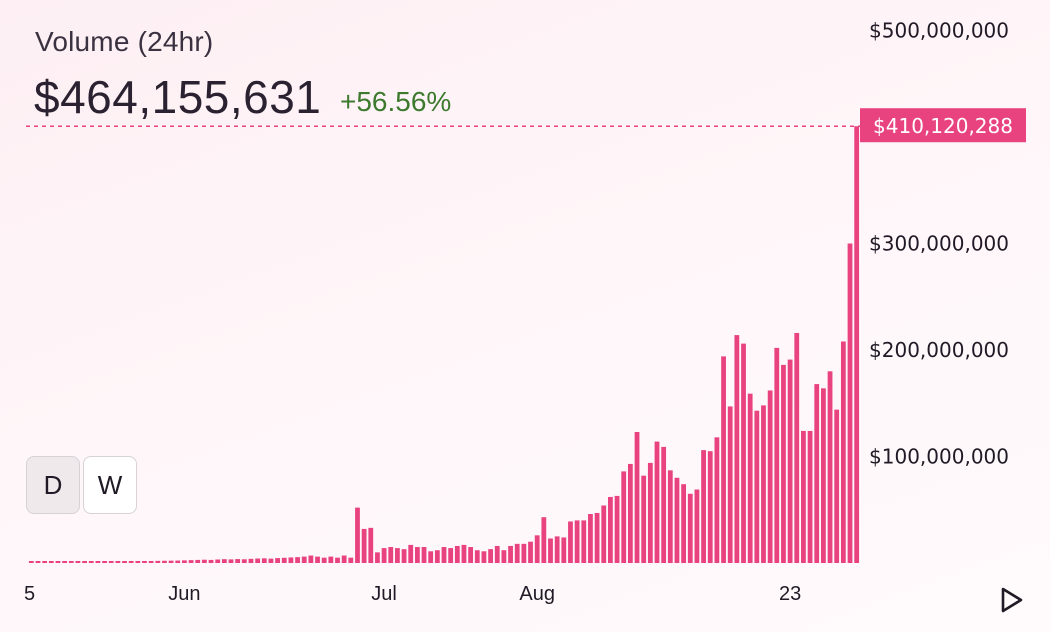  What do you see at coordinates (1012, 600) in the screenshot?
I see `play-icon` at bounding box center [1012, 600].